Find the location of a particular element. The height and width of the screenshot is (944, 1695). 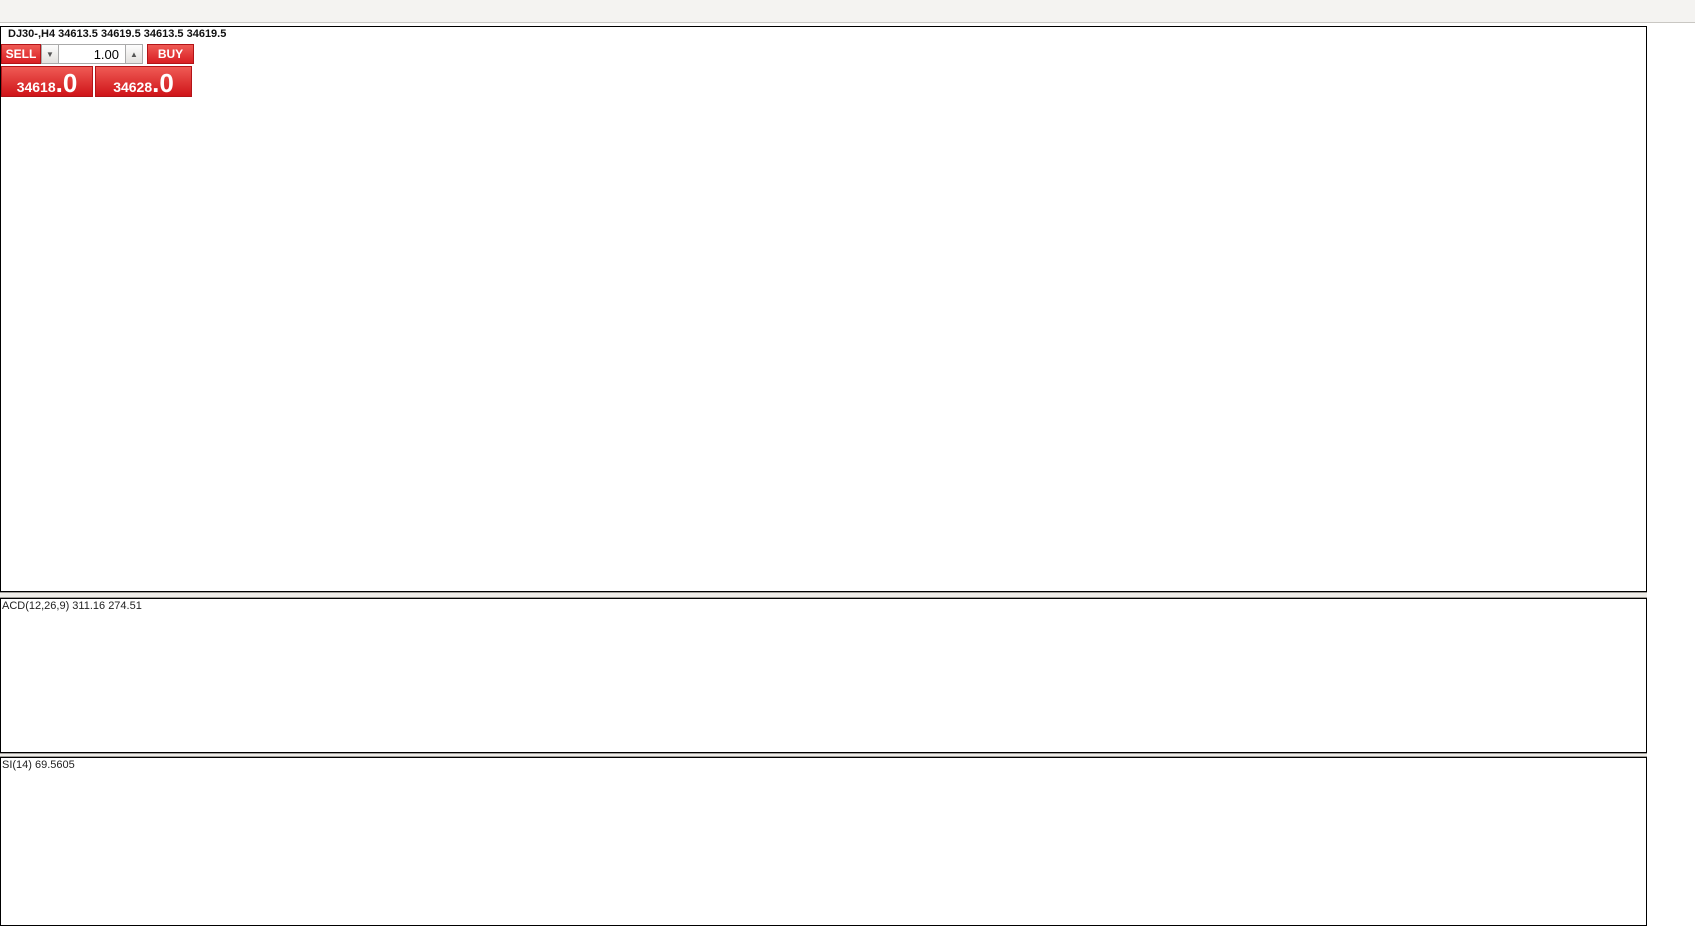

macd-label: ACD(12,26,9) 311.16 274.51 is located at coordinates (72, 606).